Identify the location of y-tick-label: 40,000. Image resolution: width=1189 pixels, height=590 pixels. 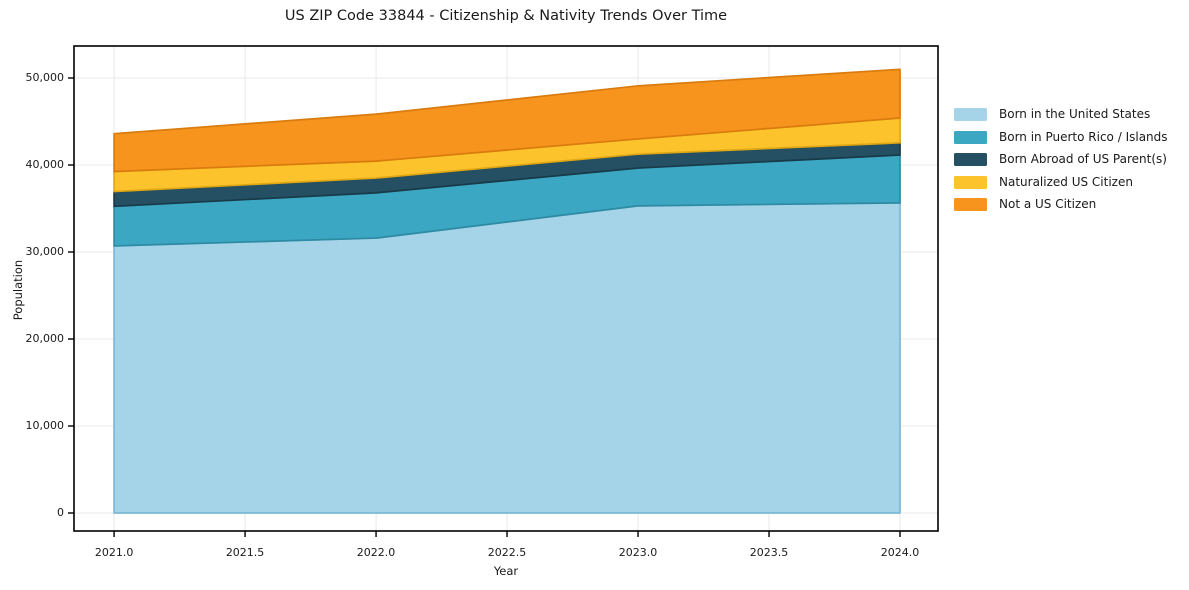
(45, 164).